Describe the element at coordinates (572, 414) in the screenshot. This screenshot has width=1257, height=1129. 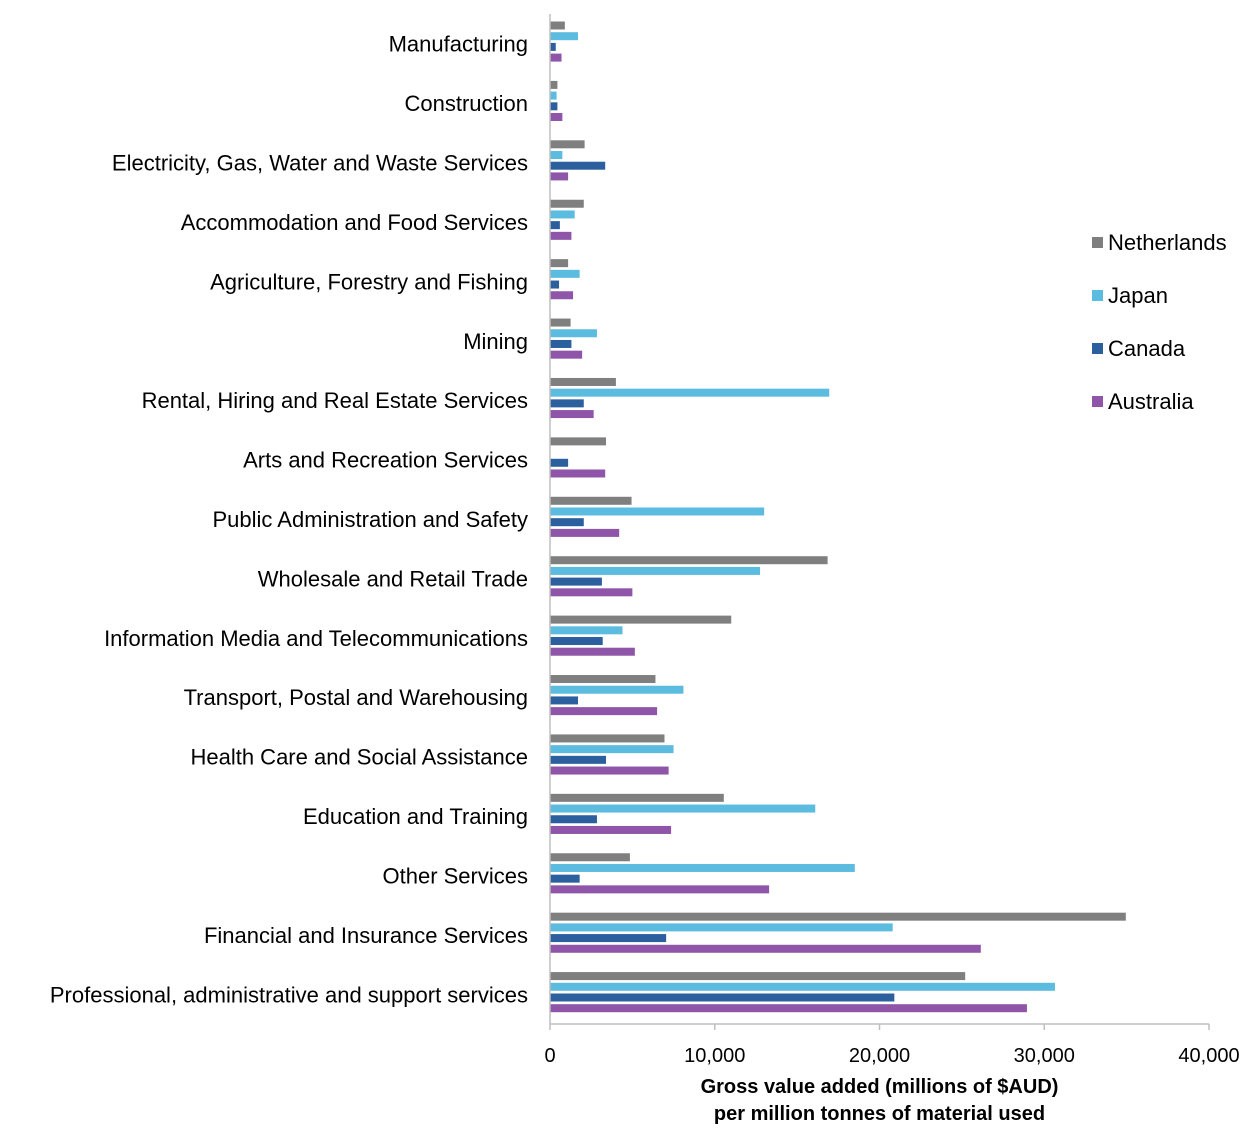
I see `bar-australia-rental-hiring-and-real-estate-services` at that location.